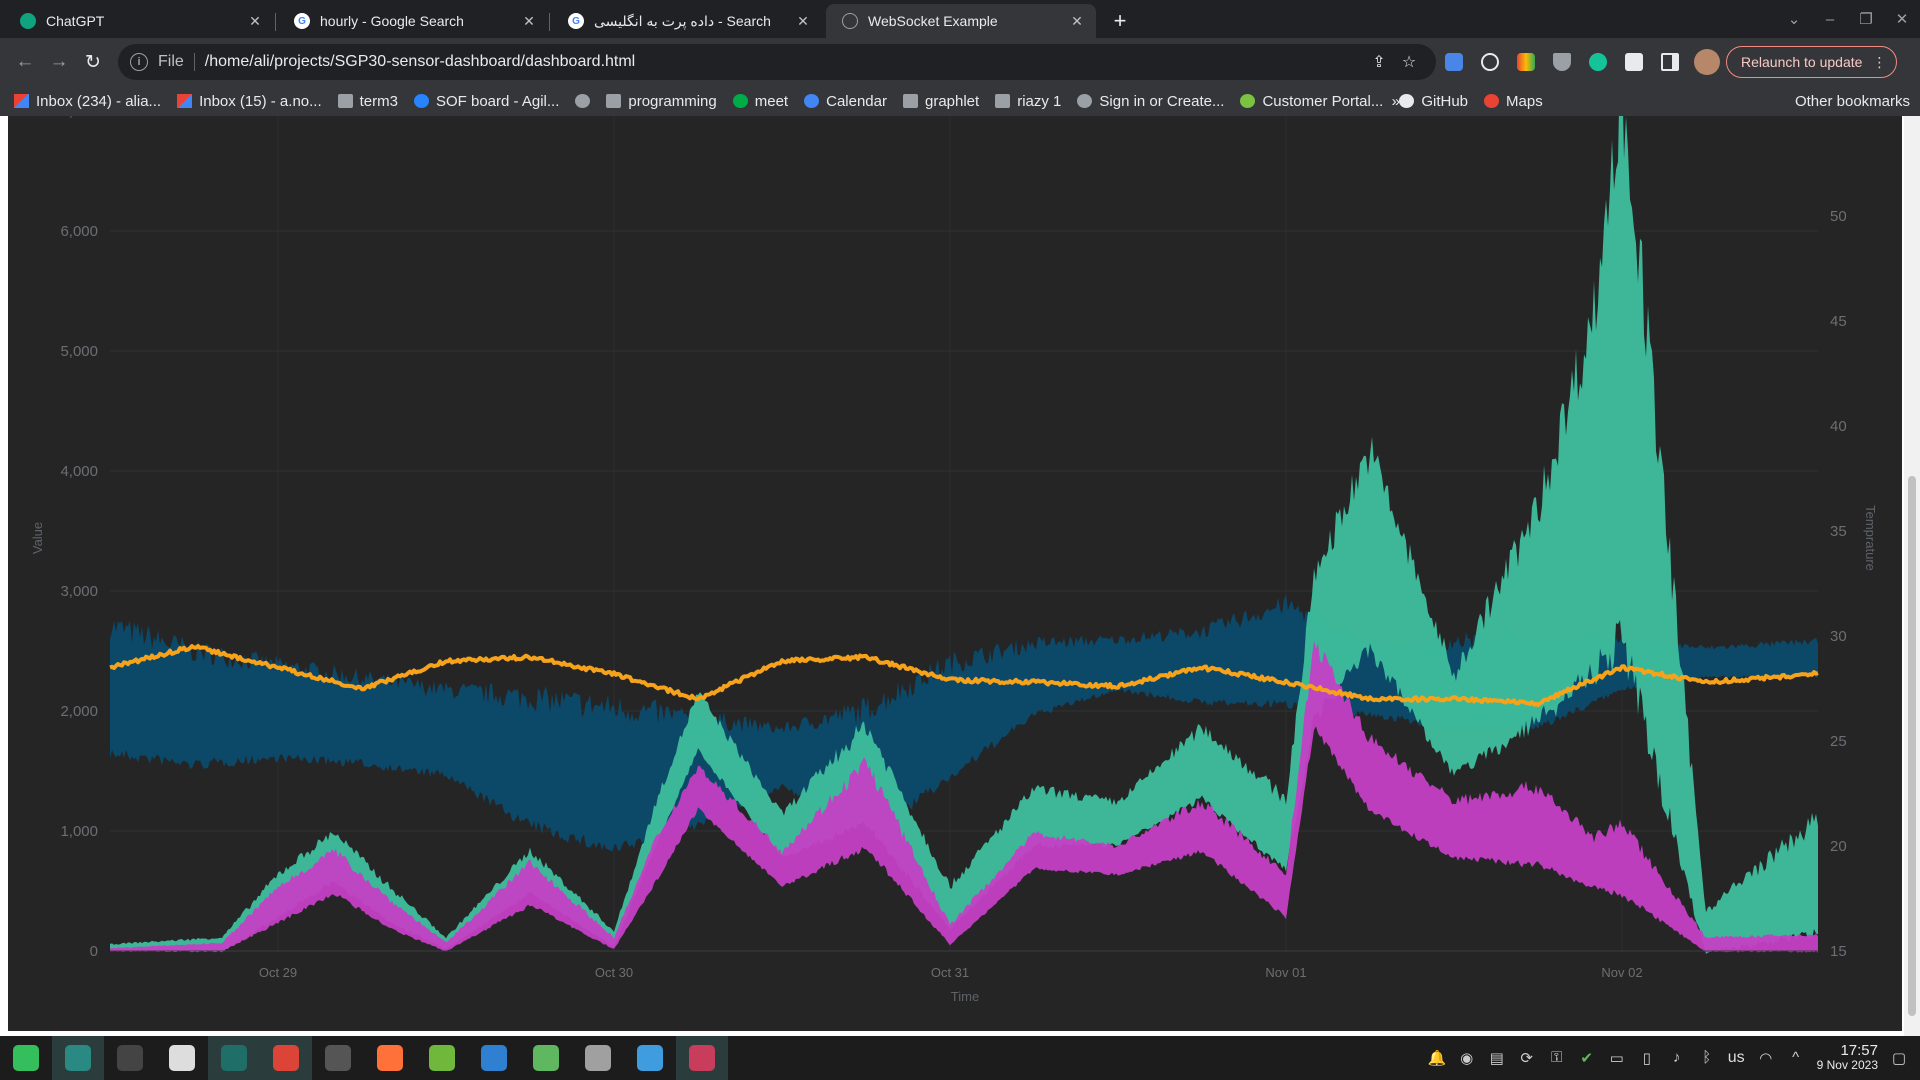 This screenshot has height=1080, width=1920. Describe the element at coordinates (1526, 1058) in the screenshot. I see `update-icon: ⟳` at that location.